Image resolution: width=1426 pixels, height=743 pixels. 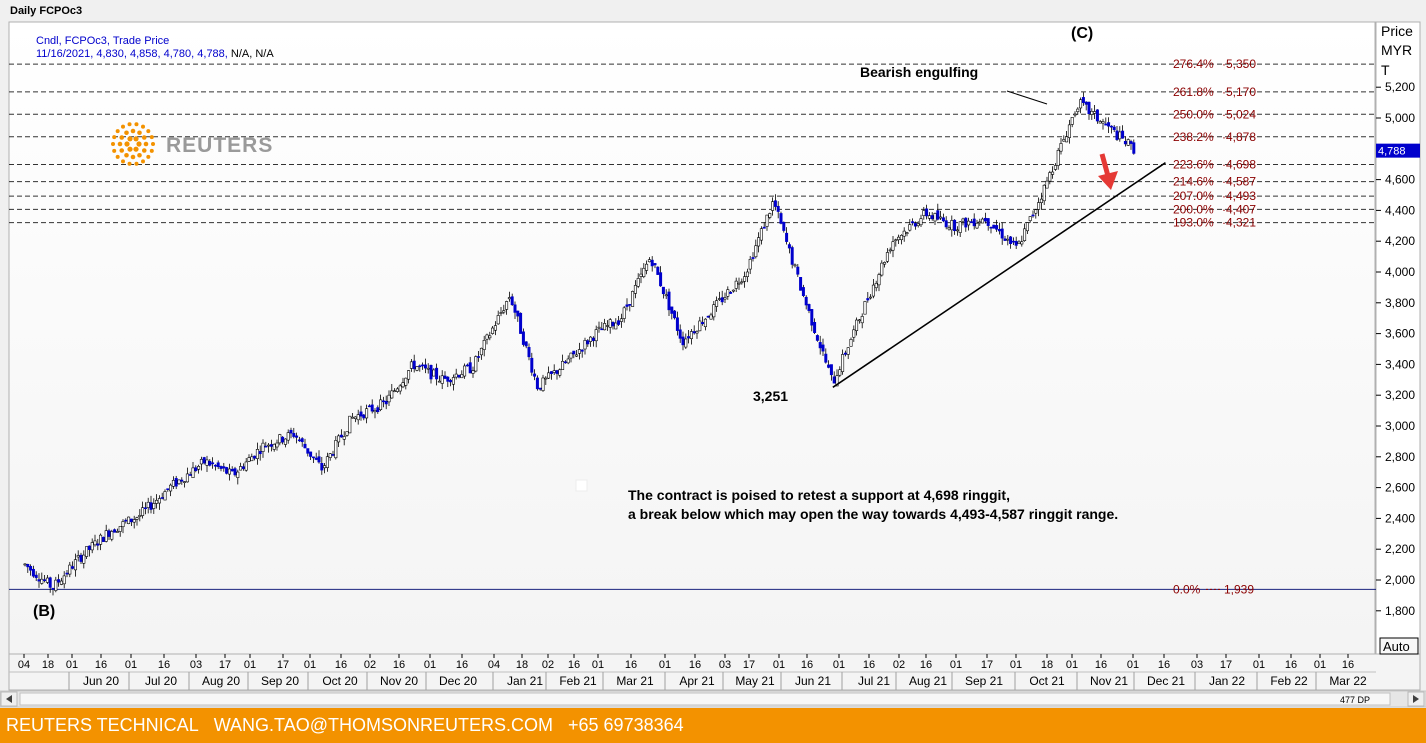 I want to click on support-trendline, so click(x=999, y=275).